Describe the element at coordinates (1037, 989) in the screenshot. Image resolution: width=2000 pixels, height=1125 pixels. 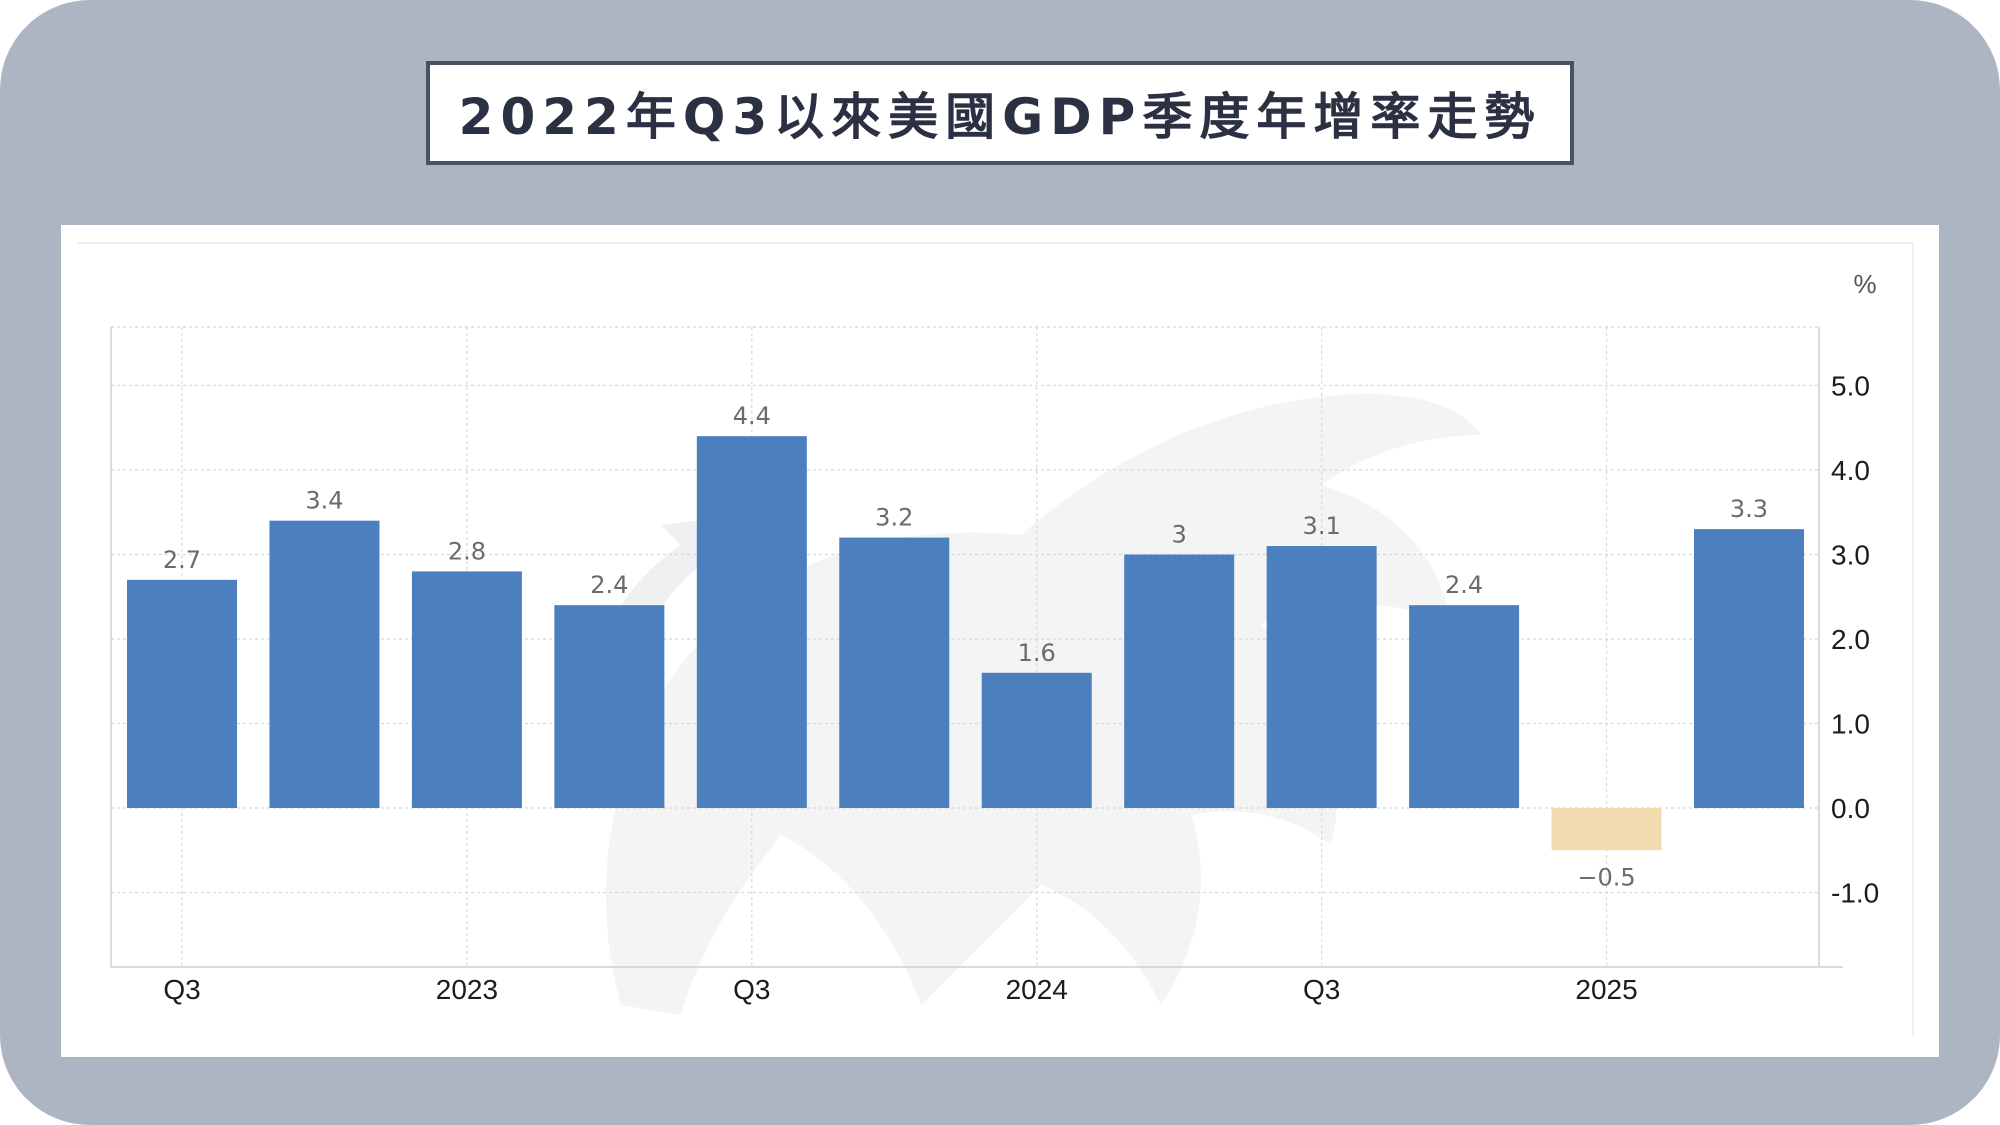
I see `x-tick-label: 2024` at that location.